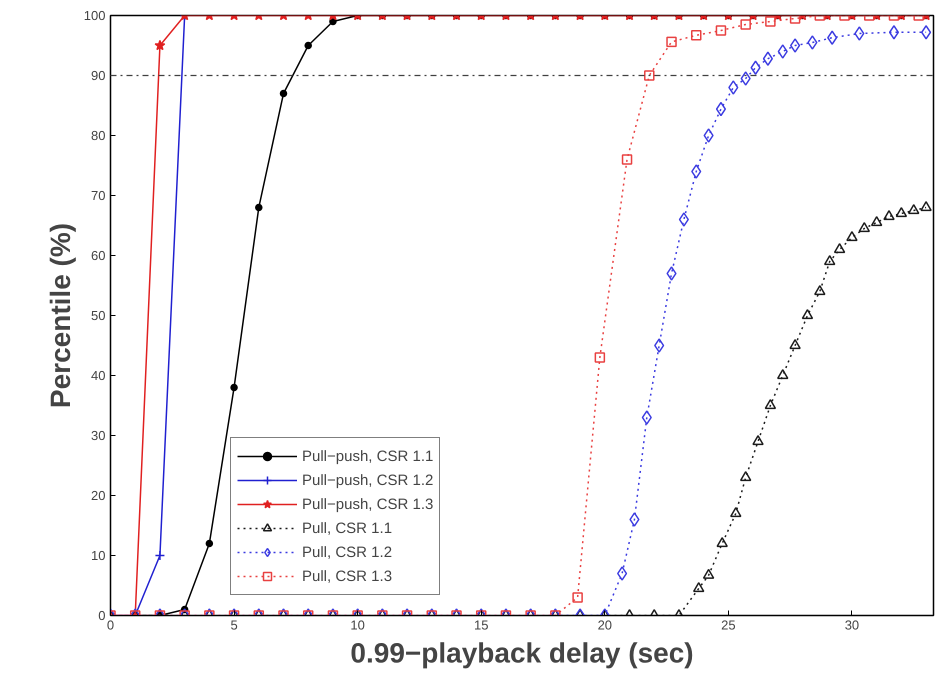 The width and height of the screenshot is (943, 695). What do you see at coordinates (234, 625) in the screenshot?
I see `x-tick-label: 5` at bounding box center [234, 625].